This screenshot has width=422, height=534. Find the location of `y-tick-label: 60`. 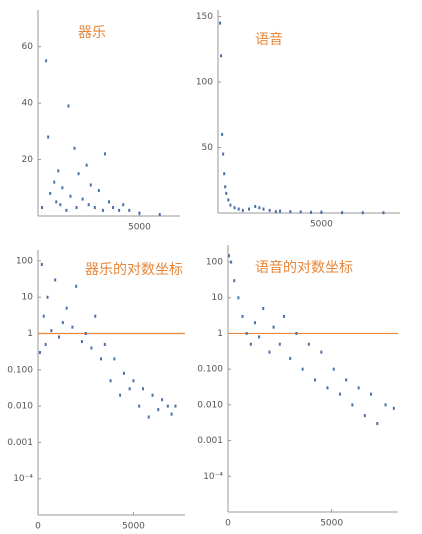

y-tick-label: 60 is located at coordinates (28, 47).